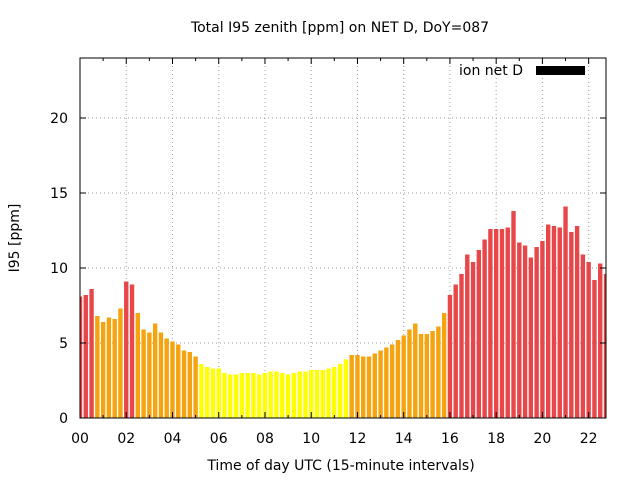  I want to click on y-tick-label: 0, so click(63, 419).